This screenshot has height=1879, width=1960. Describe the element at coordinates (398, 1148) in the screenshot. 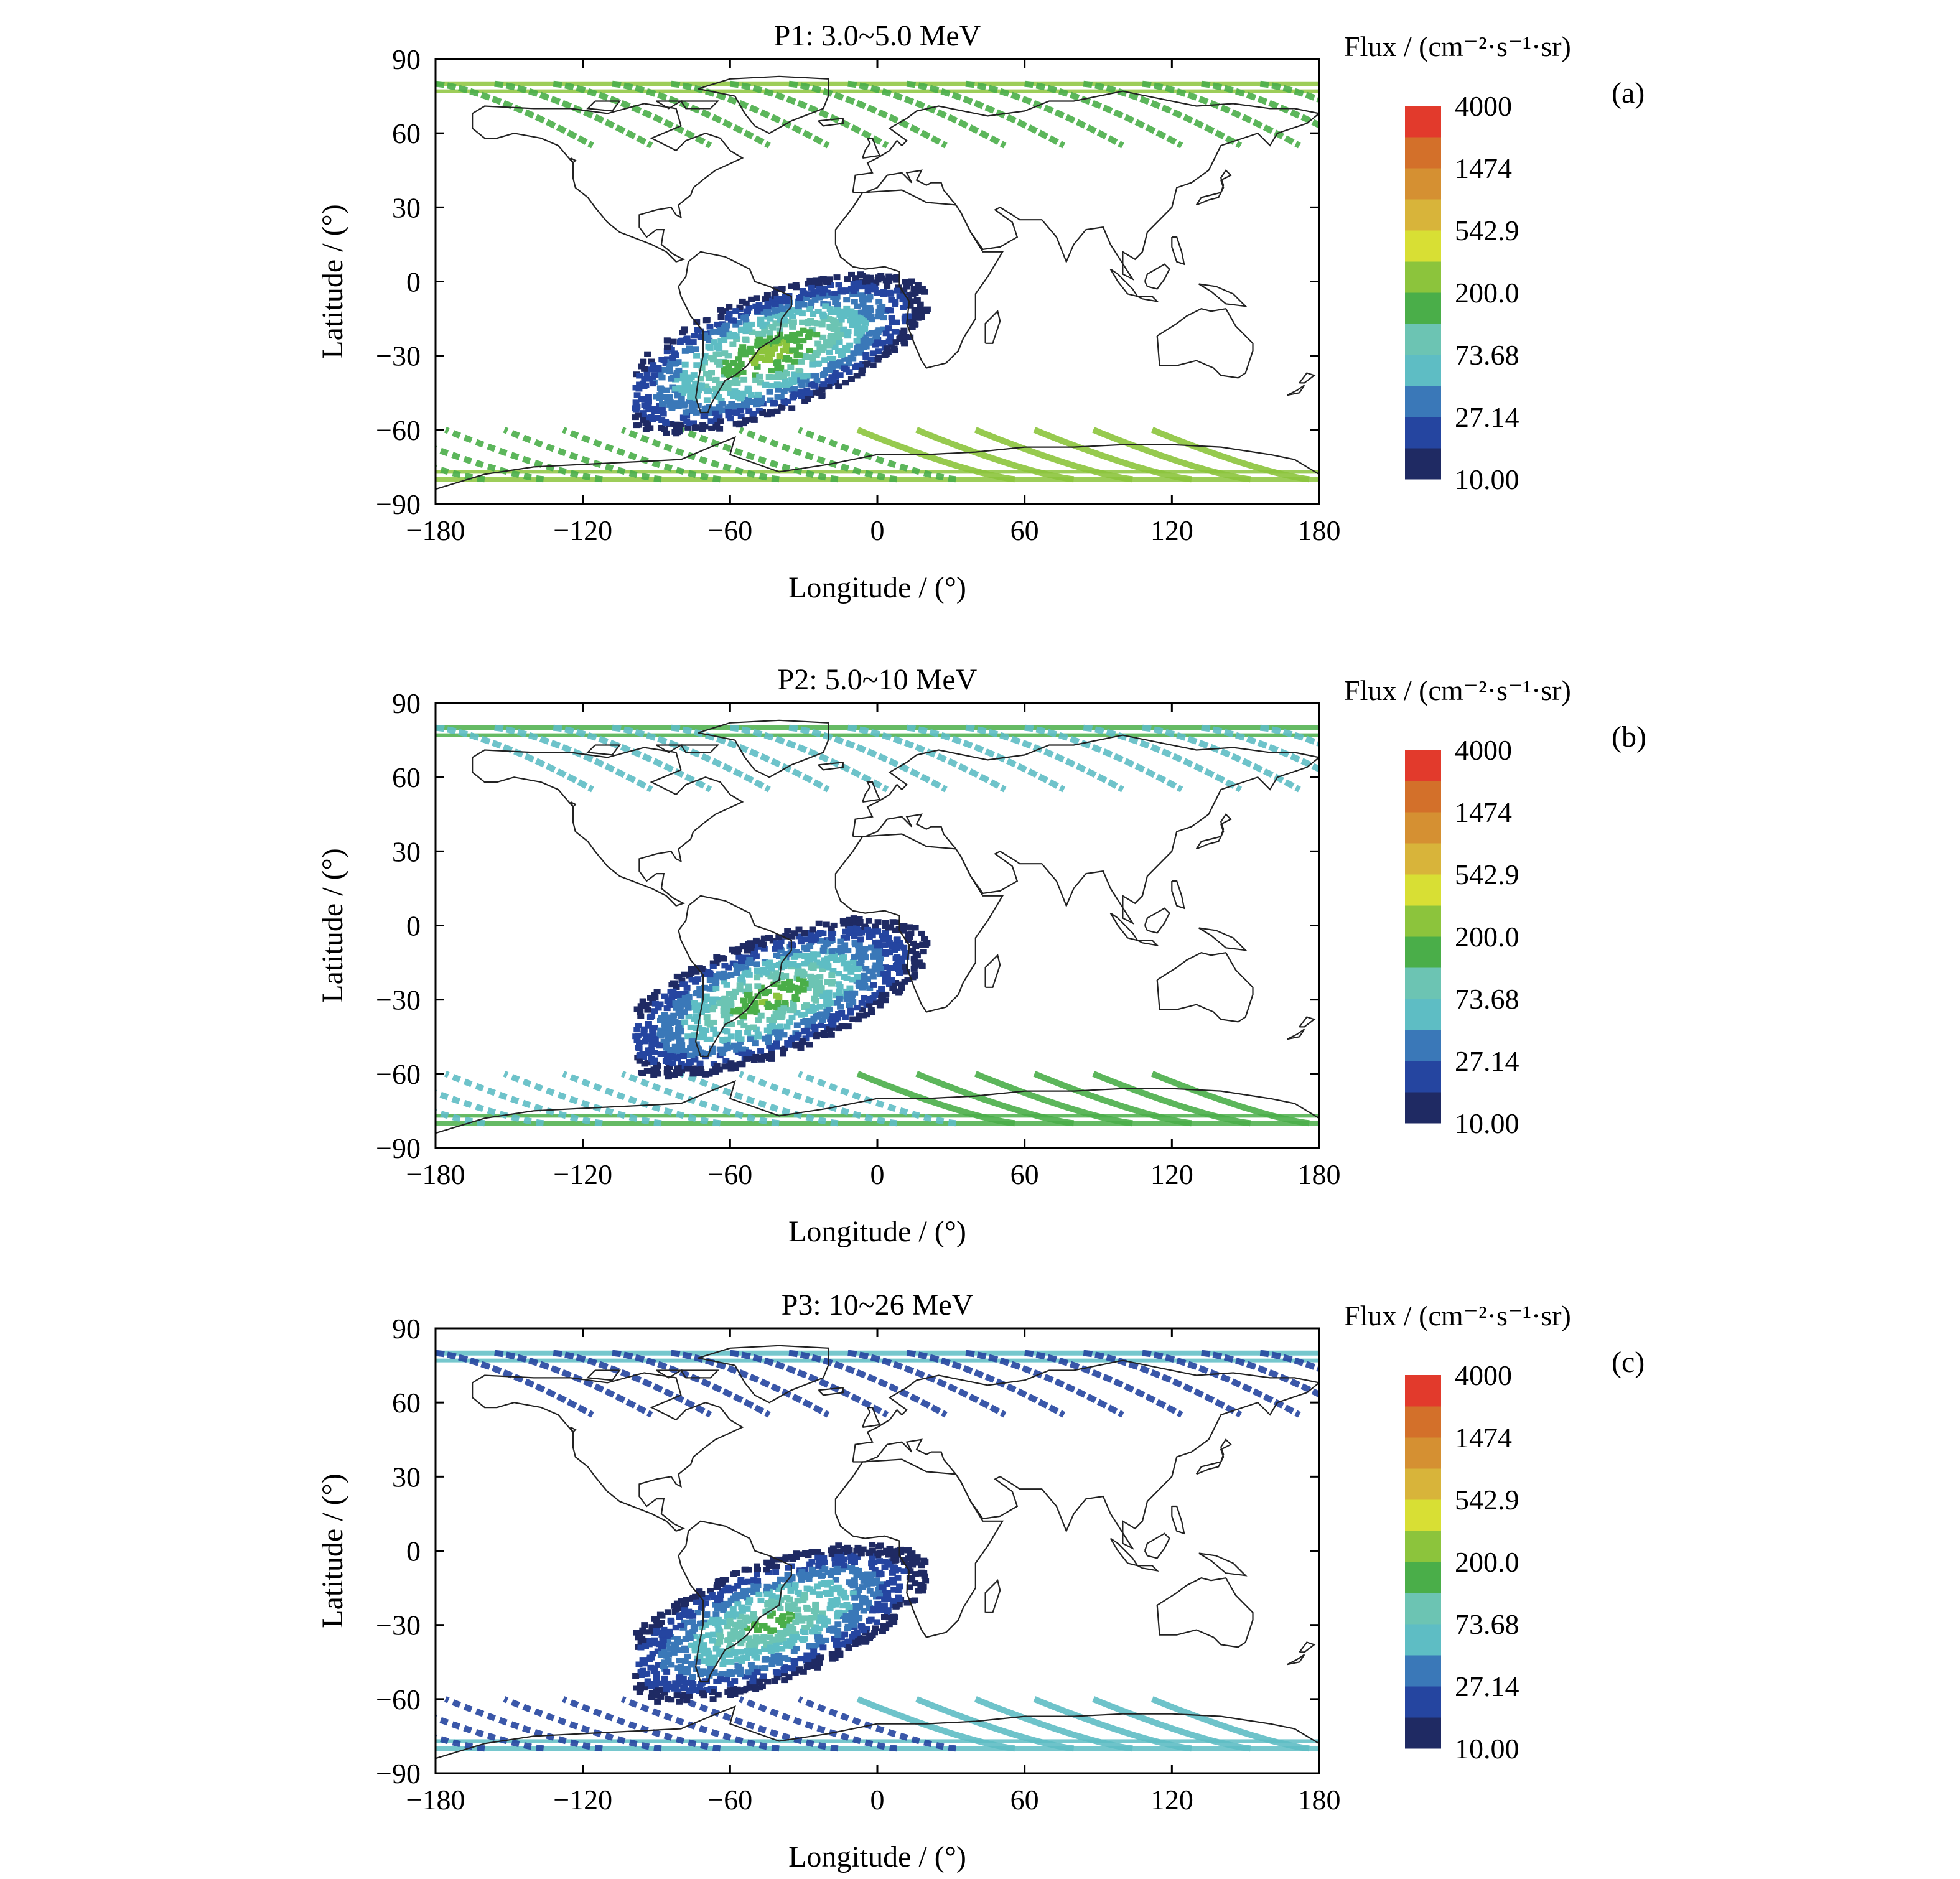

I see `y-tick-label: −90` at that location.